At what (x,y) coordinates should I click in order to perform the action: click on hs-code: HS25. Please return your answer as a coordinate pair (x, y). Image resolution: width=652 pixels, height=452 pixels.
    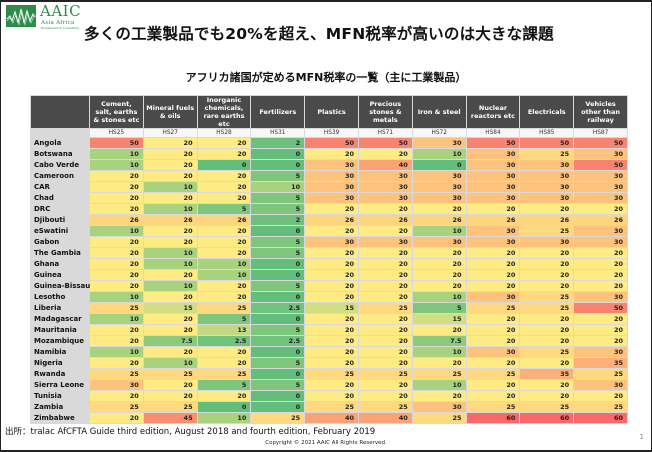
    Looking at the image, I should click on (116, 133).